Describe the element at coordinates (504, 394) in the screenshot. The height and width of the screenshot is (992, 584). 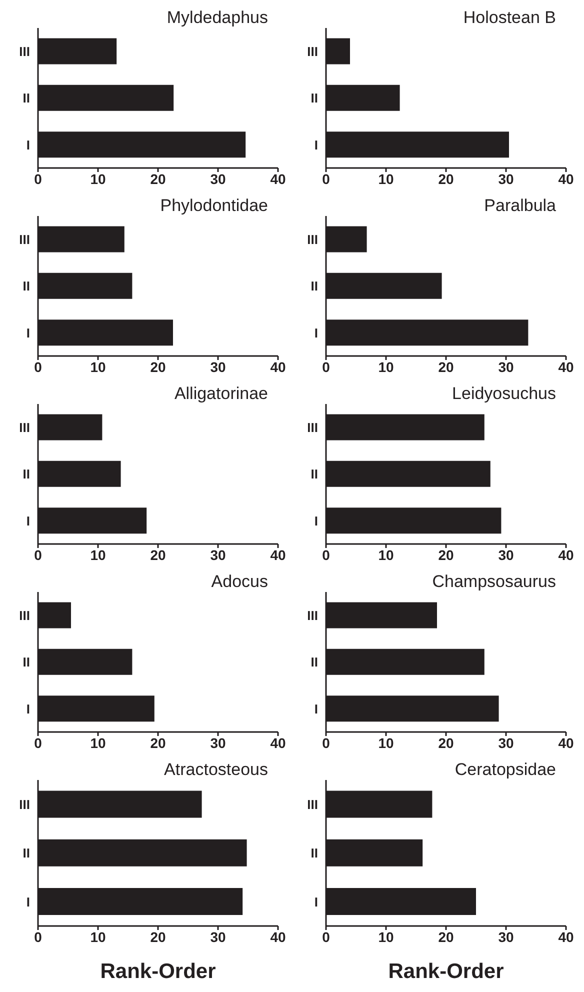
I see `chart-title: Leidyosuchus` at that location.